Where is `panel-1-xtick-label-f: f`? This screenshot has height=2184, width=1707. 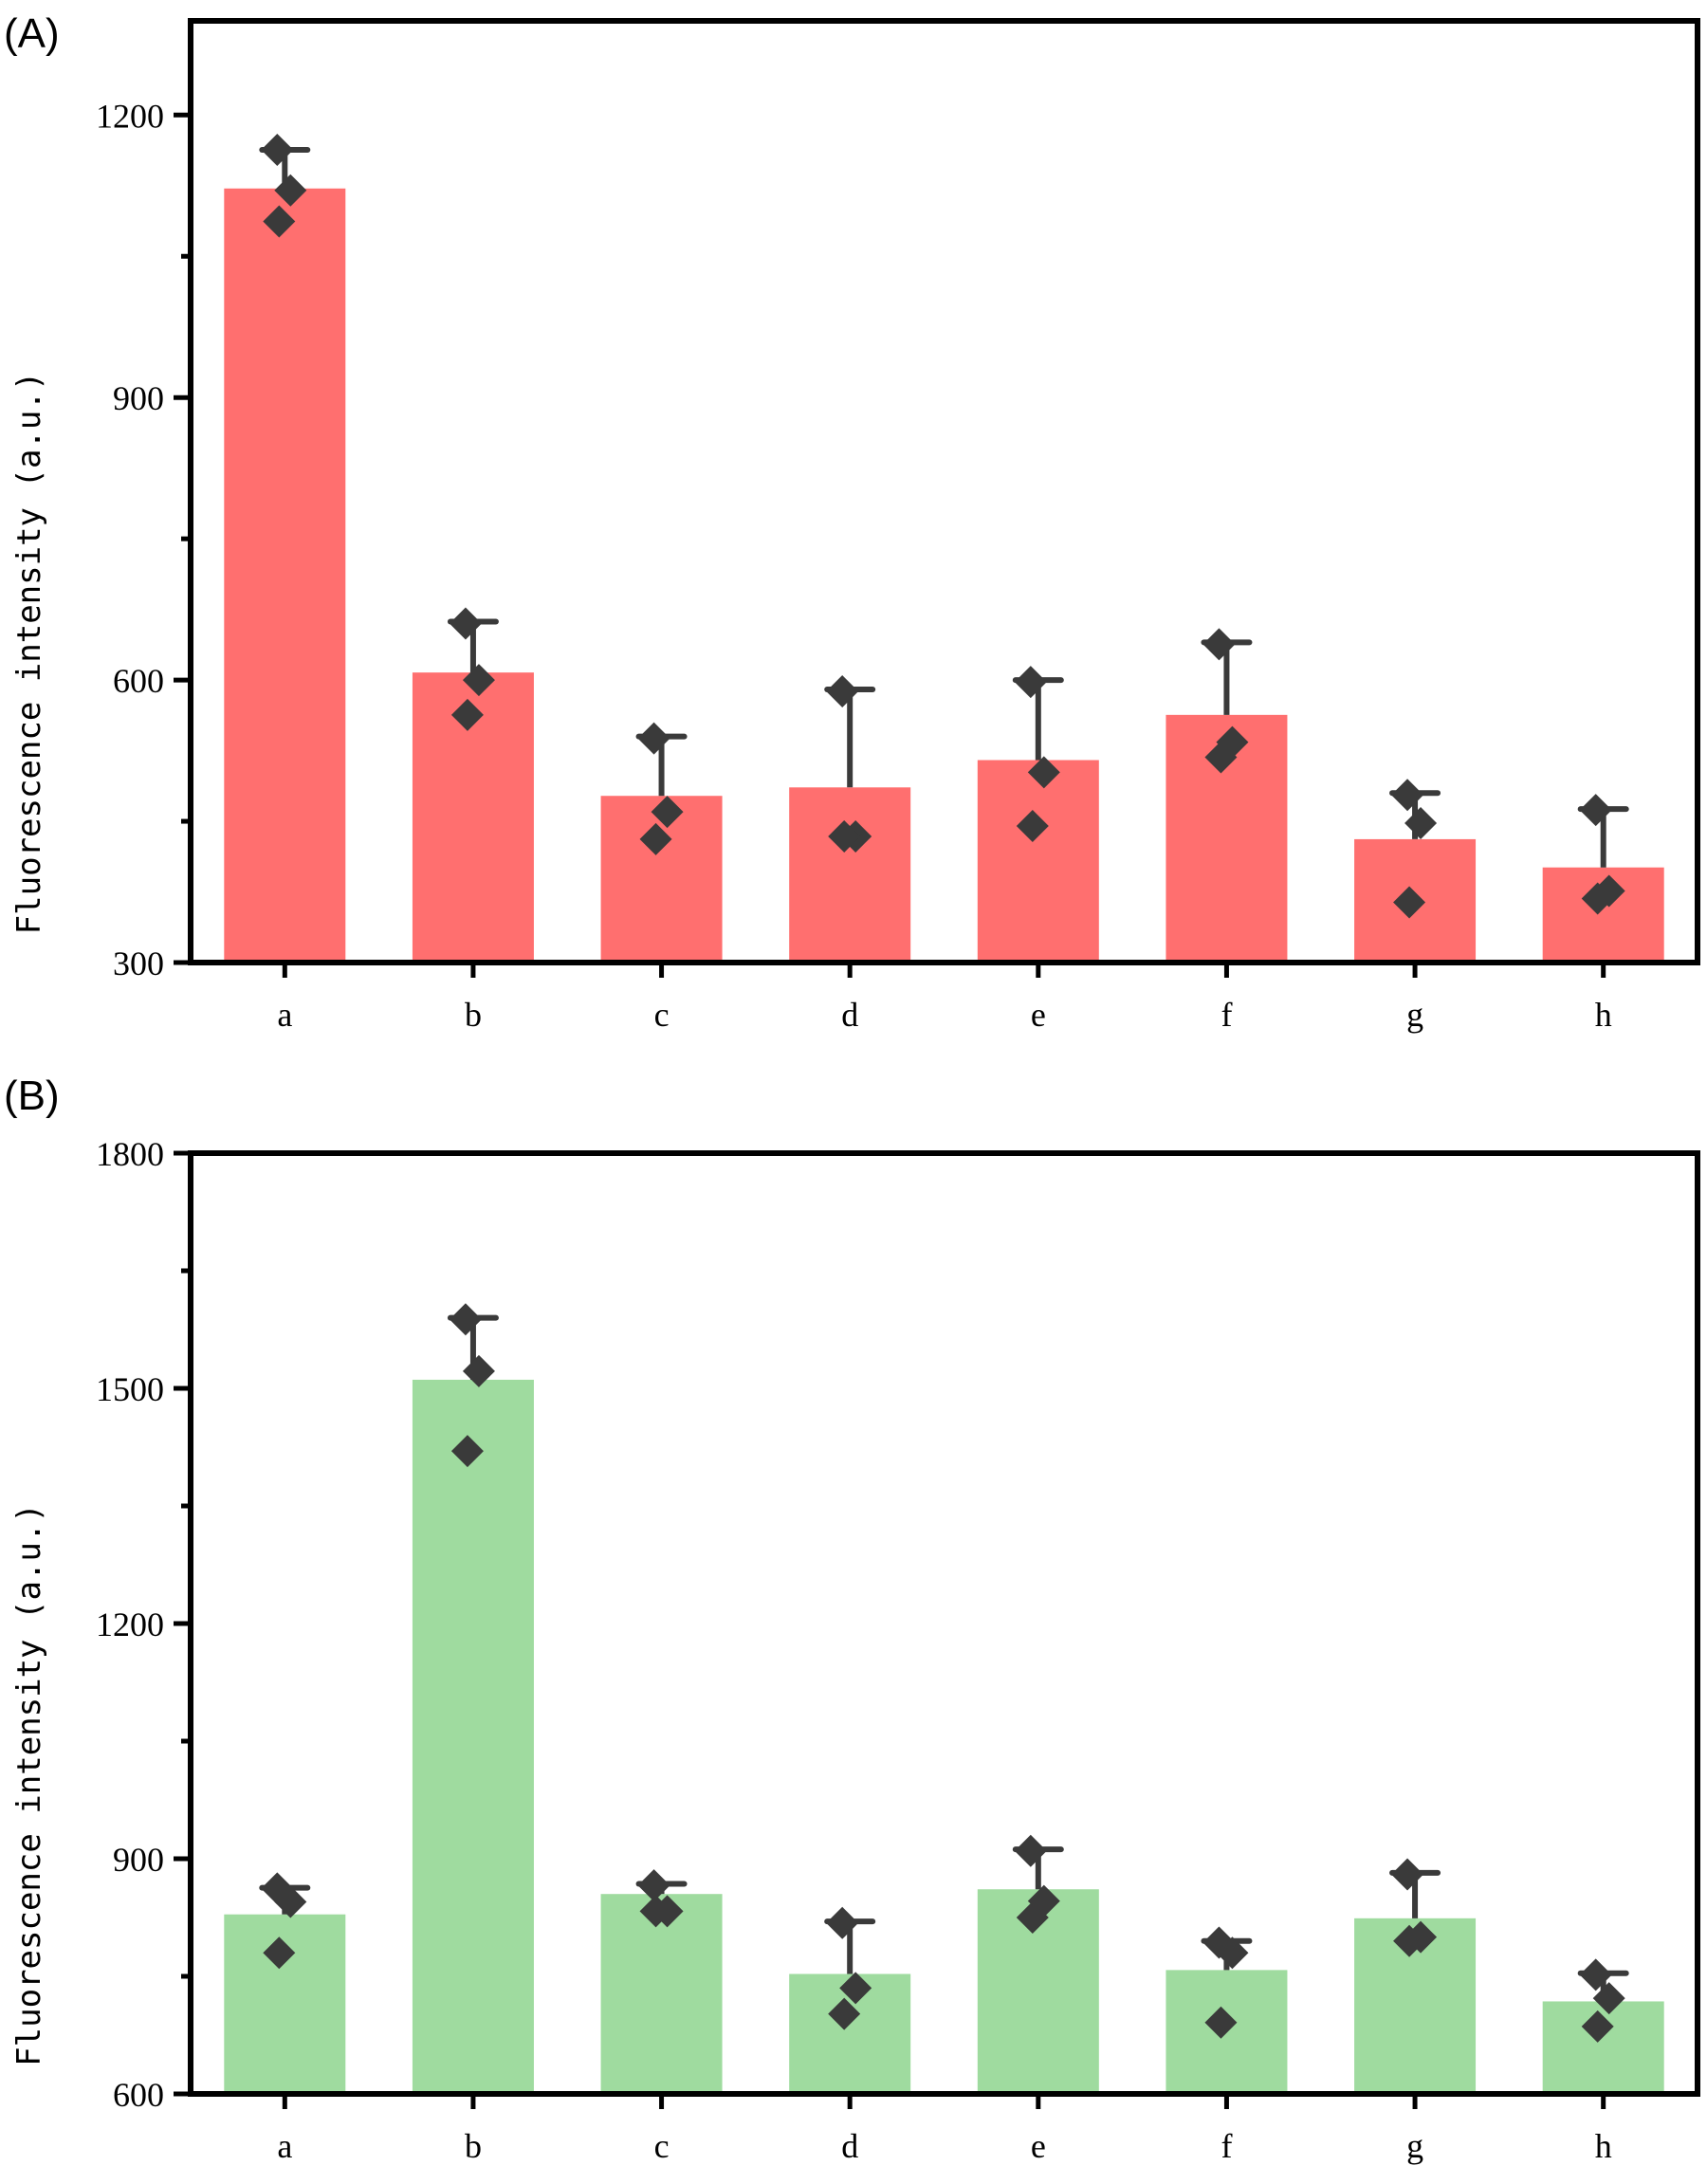
panel-1-xtick-label-f: f is located at coordinates (1226, 2146).